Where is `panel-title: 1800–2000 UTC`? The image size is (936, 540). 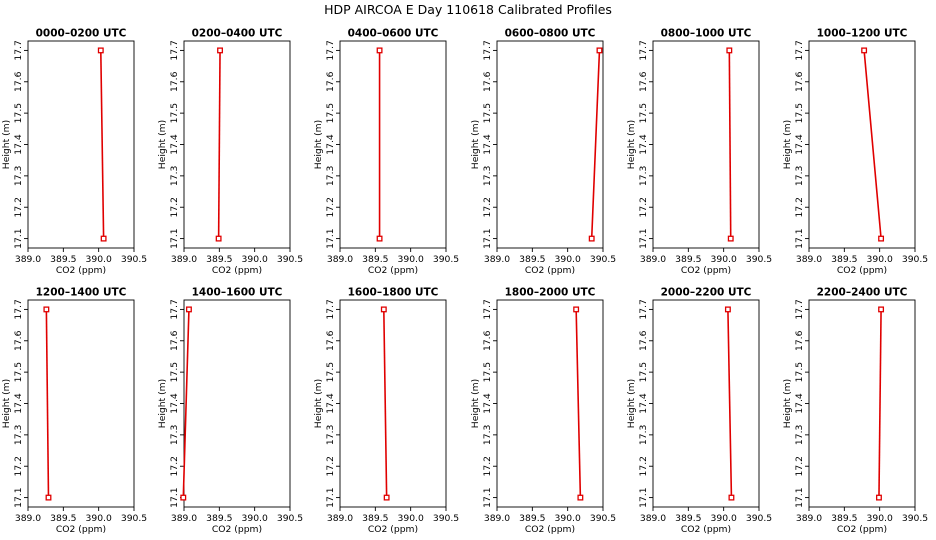 panel-title: 1800–2000 UTC is located at coordinates (550, 293).